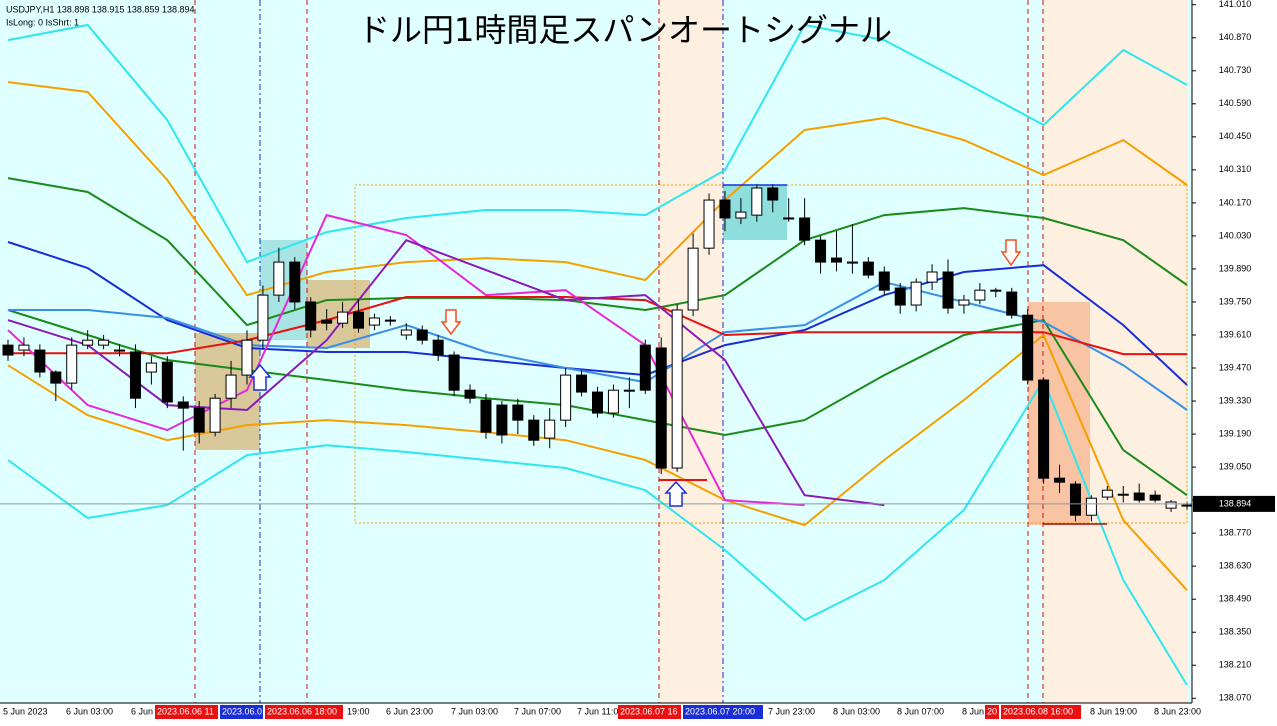 The height and width of the screenshot is (726, 1277). What do you see at coordinates (474, 711) in the screenshot?
I see `x-tick-label: 7 Jun 03:00` at bounding box center [474, 711].